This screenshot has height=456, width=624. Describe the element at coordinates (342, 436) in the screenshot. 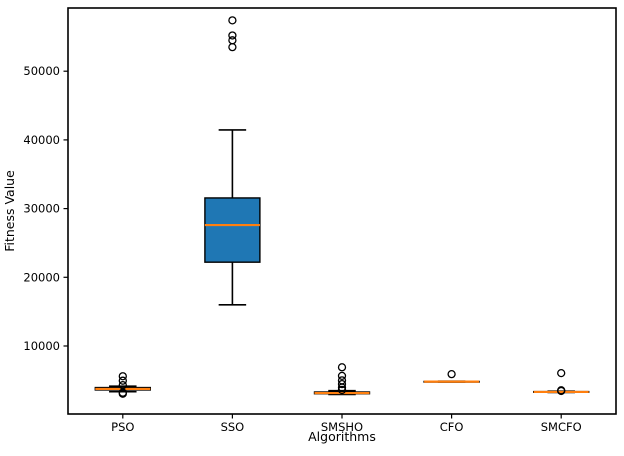

I see `x-axis-label: Algorithms` at that location.